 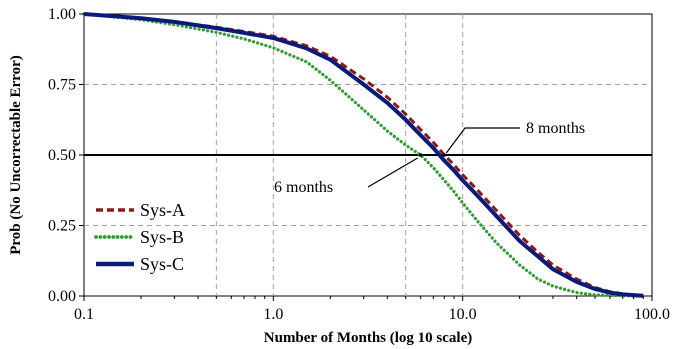 What do you see at coordinates (162, 264) in the screenshot?
I see `legend-label-sys-c: Sys-C` at bounding box center [162, 264].